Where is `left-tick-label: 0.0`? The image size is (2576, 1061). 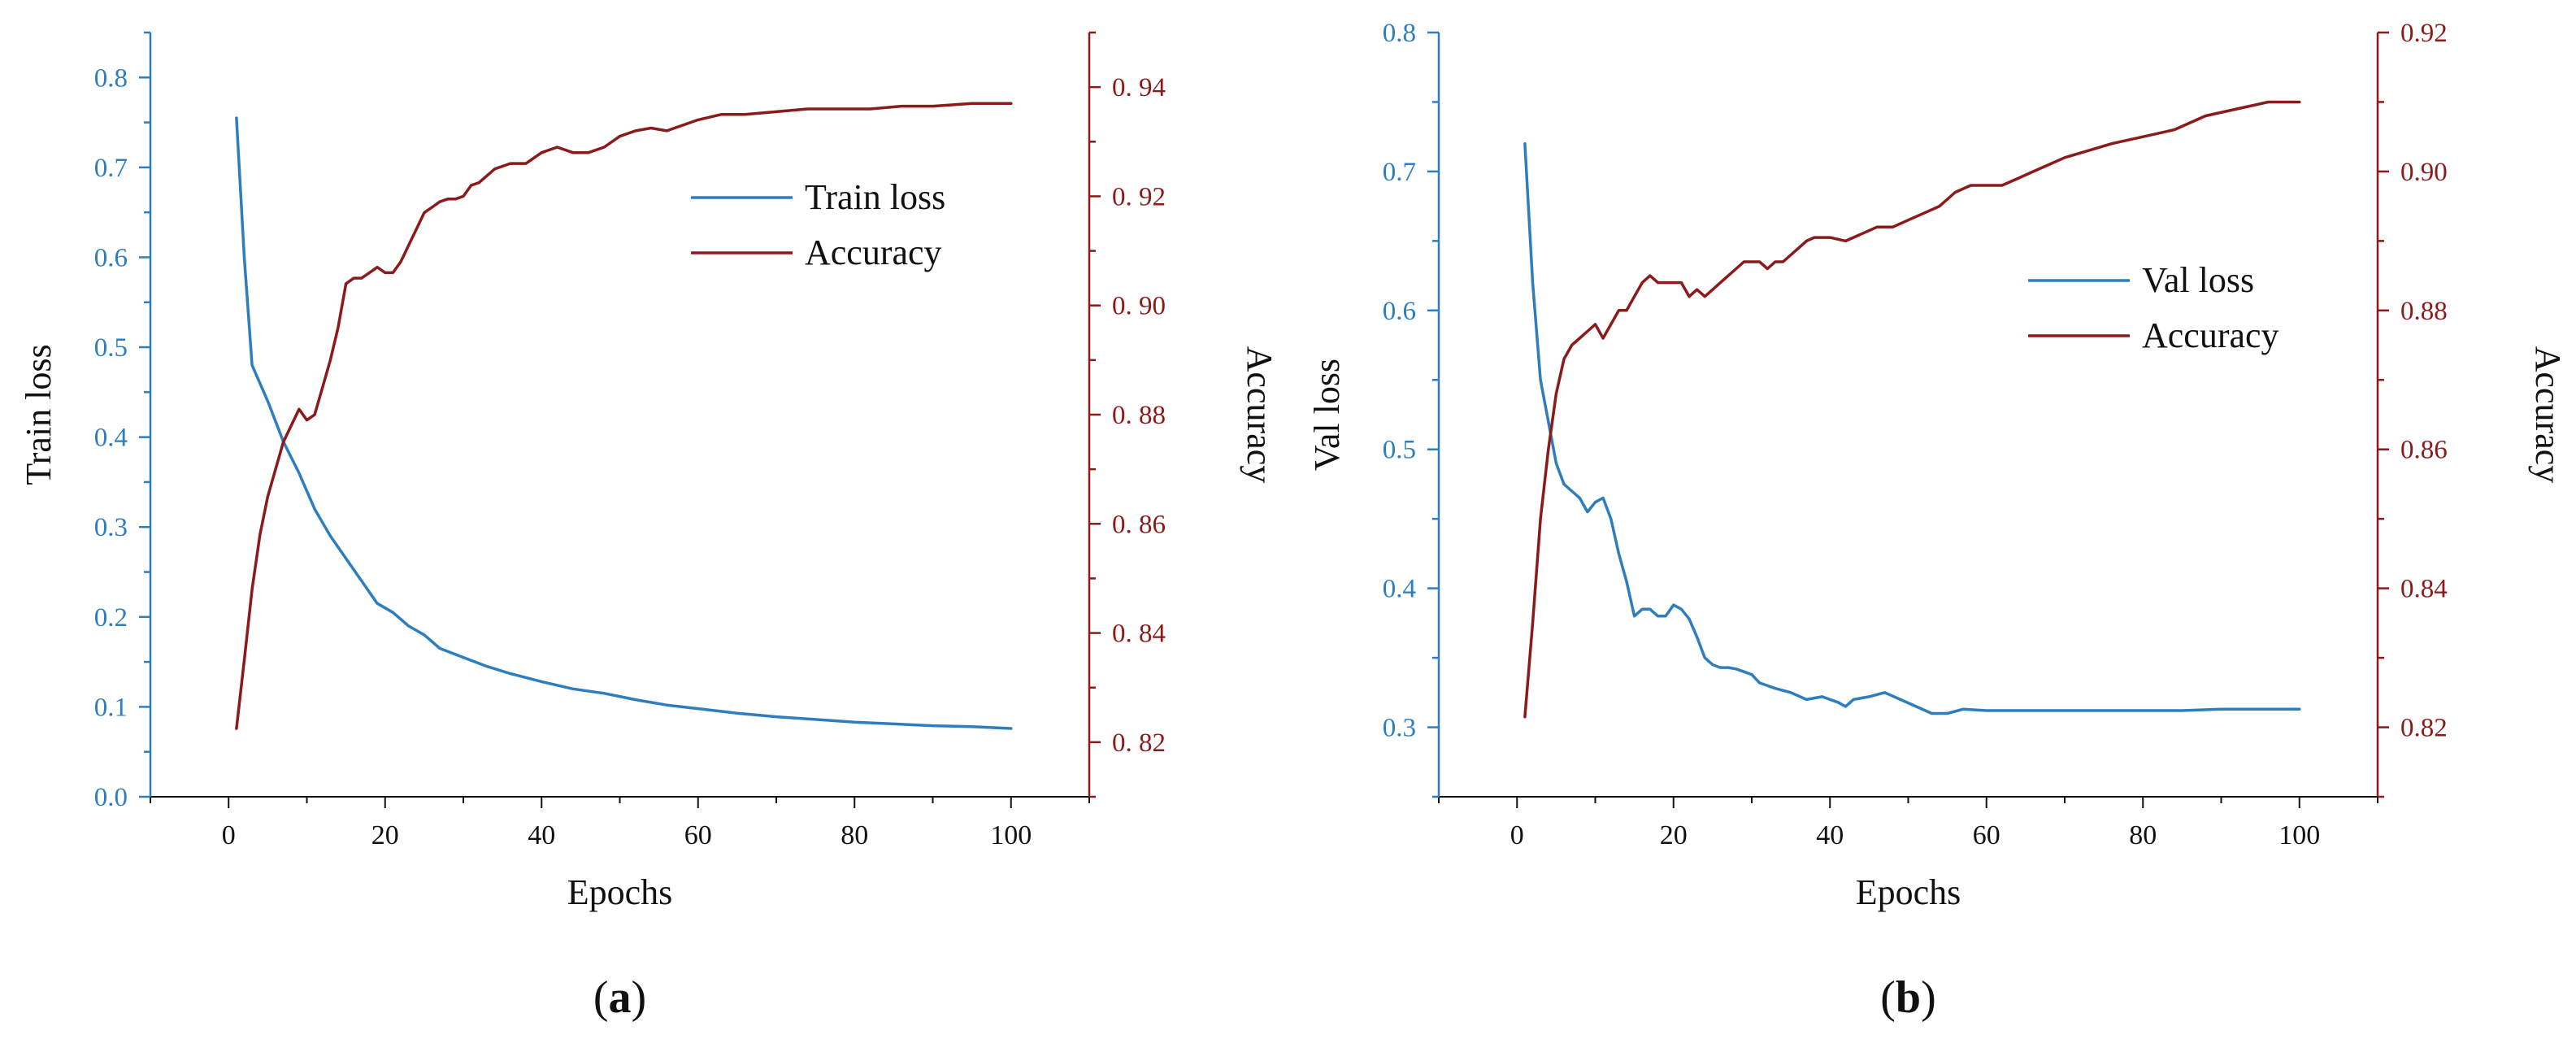
left-tick-label: 0.0 is located at coordinates (111, 797).